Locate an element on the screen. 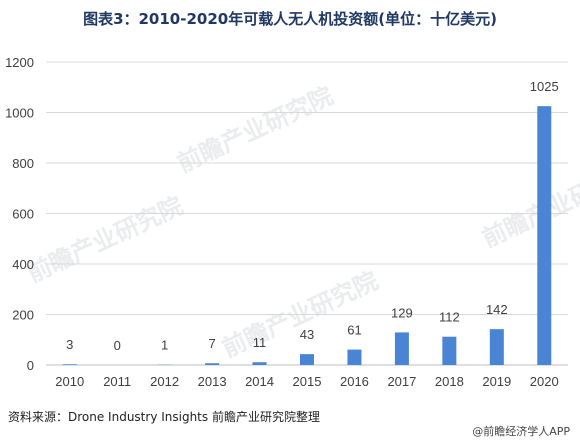  x-tick-label: 2011 is located at coordinates (117, 381).